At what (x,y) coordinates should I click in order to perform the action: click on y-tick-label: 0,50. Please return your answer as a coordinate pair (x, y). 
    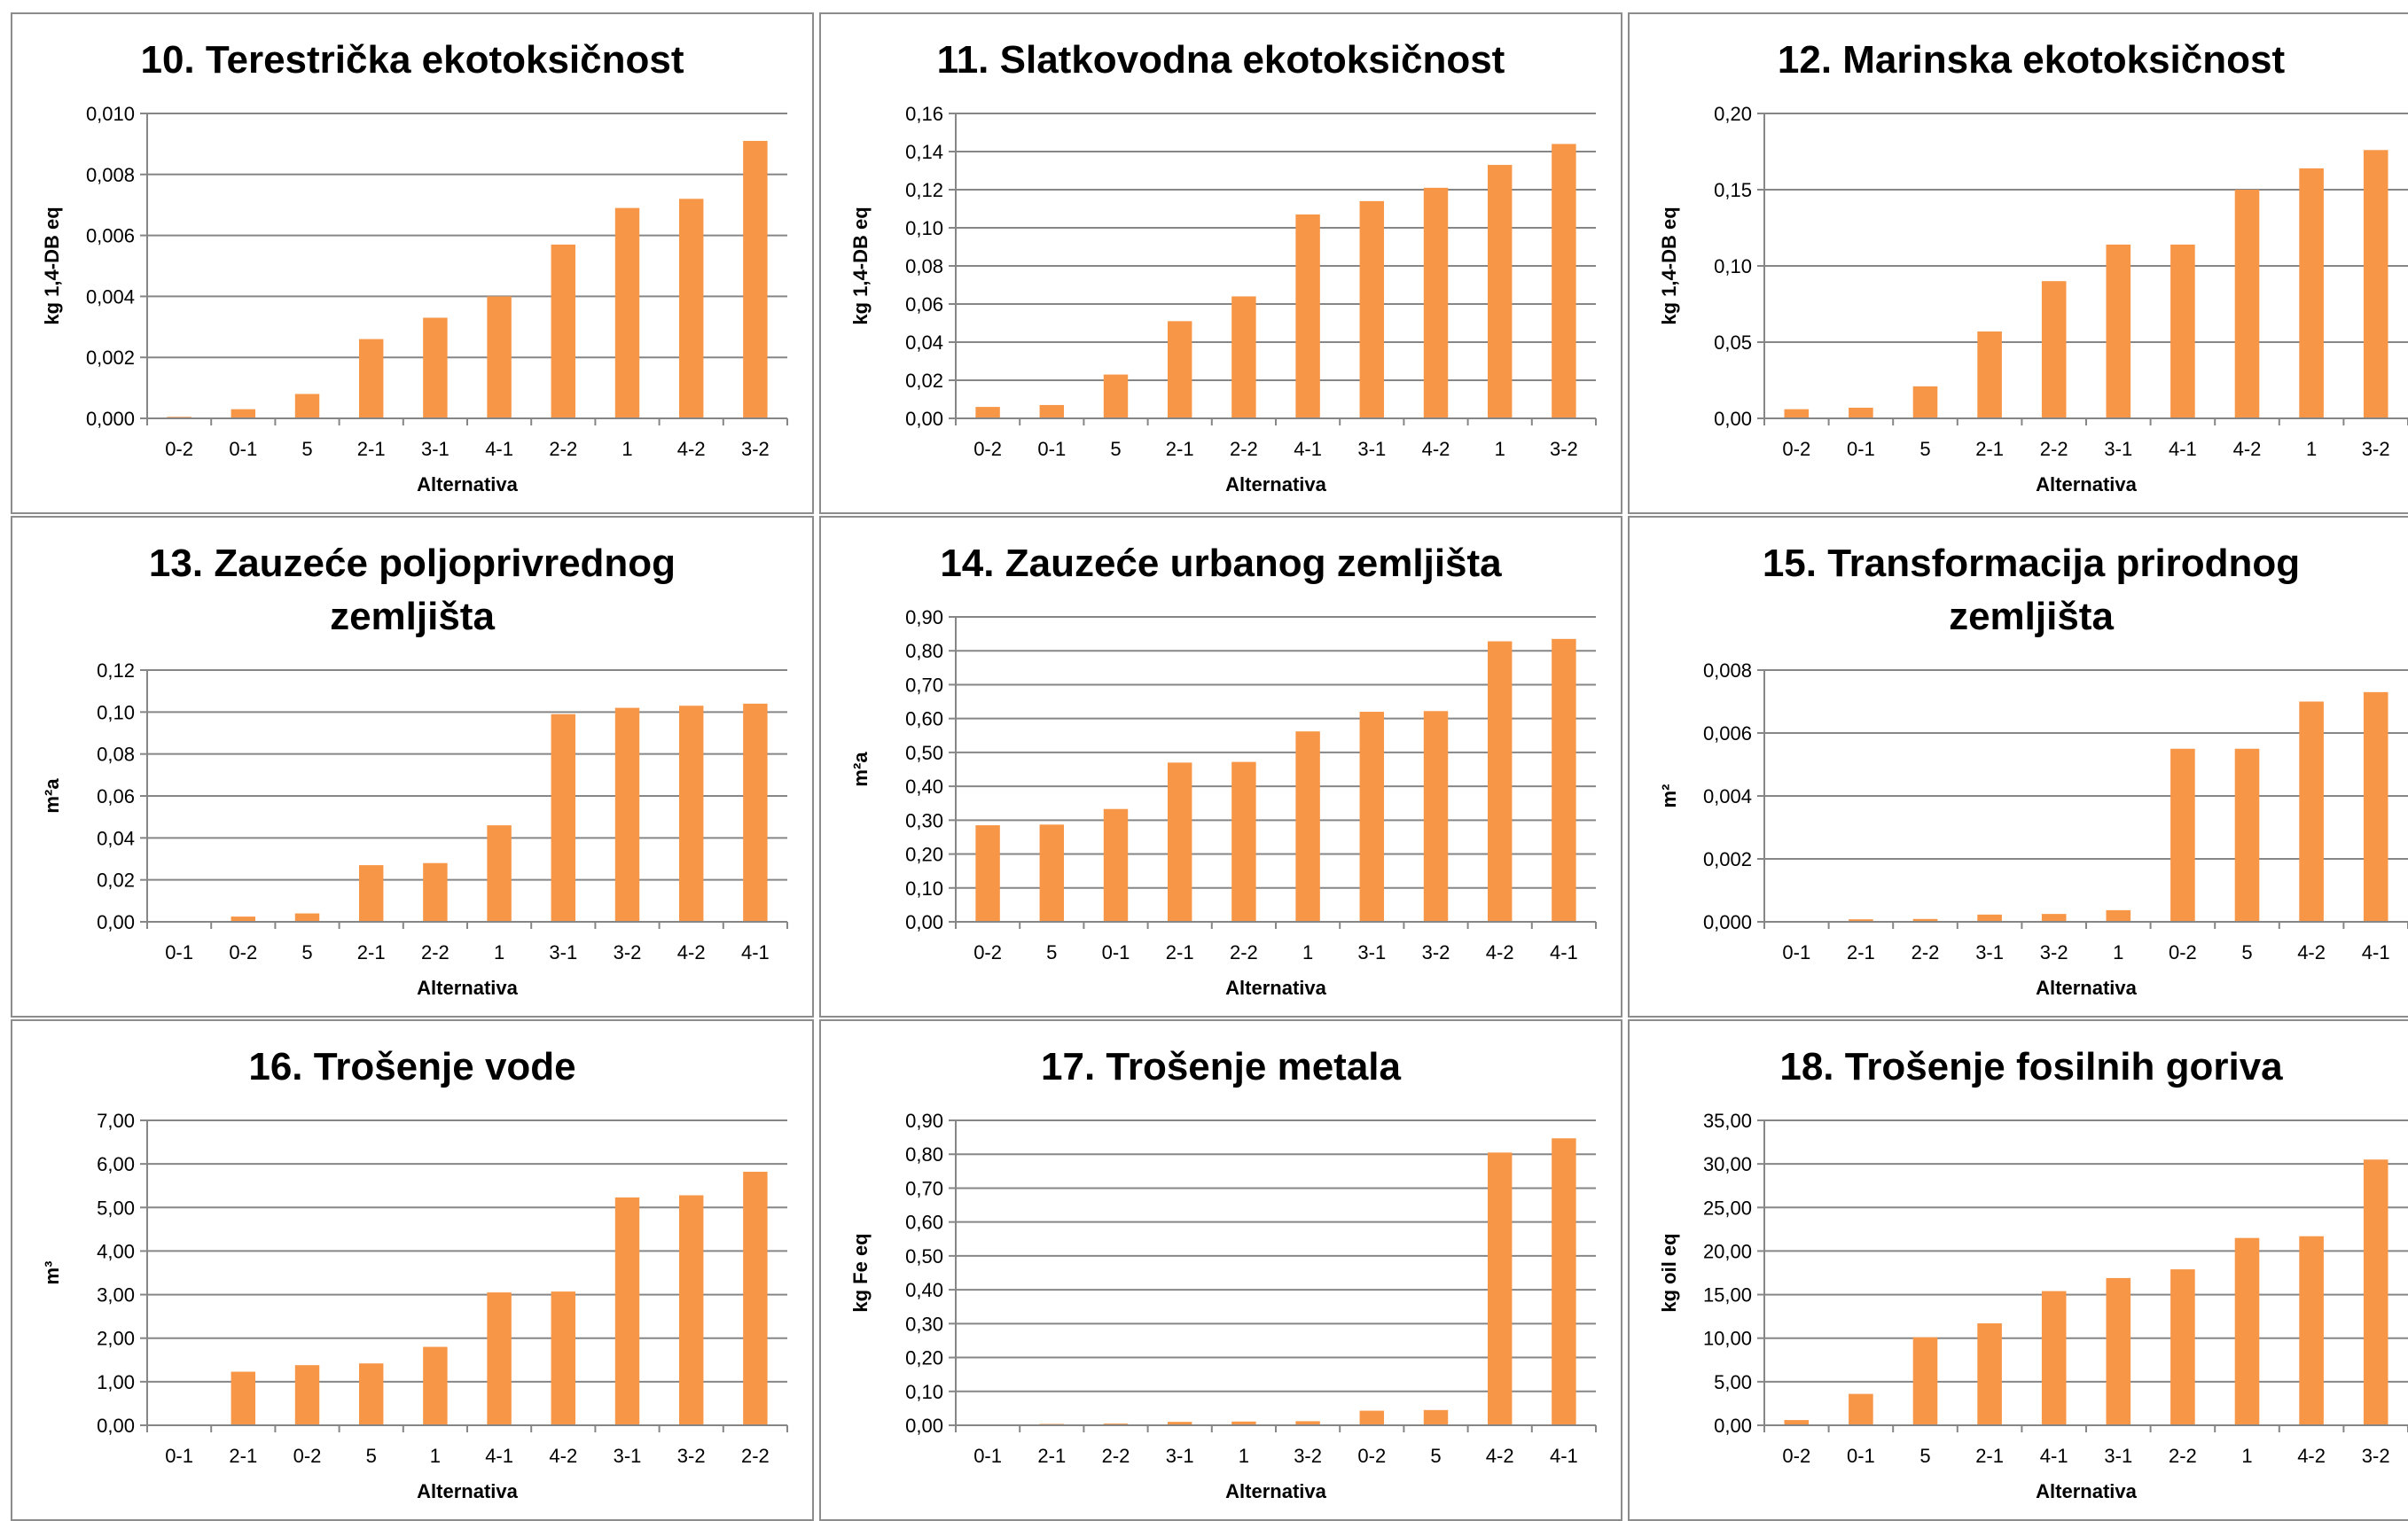
    Looking at the image, I should click on (924, 753).